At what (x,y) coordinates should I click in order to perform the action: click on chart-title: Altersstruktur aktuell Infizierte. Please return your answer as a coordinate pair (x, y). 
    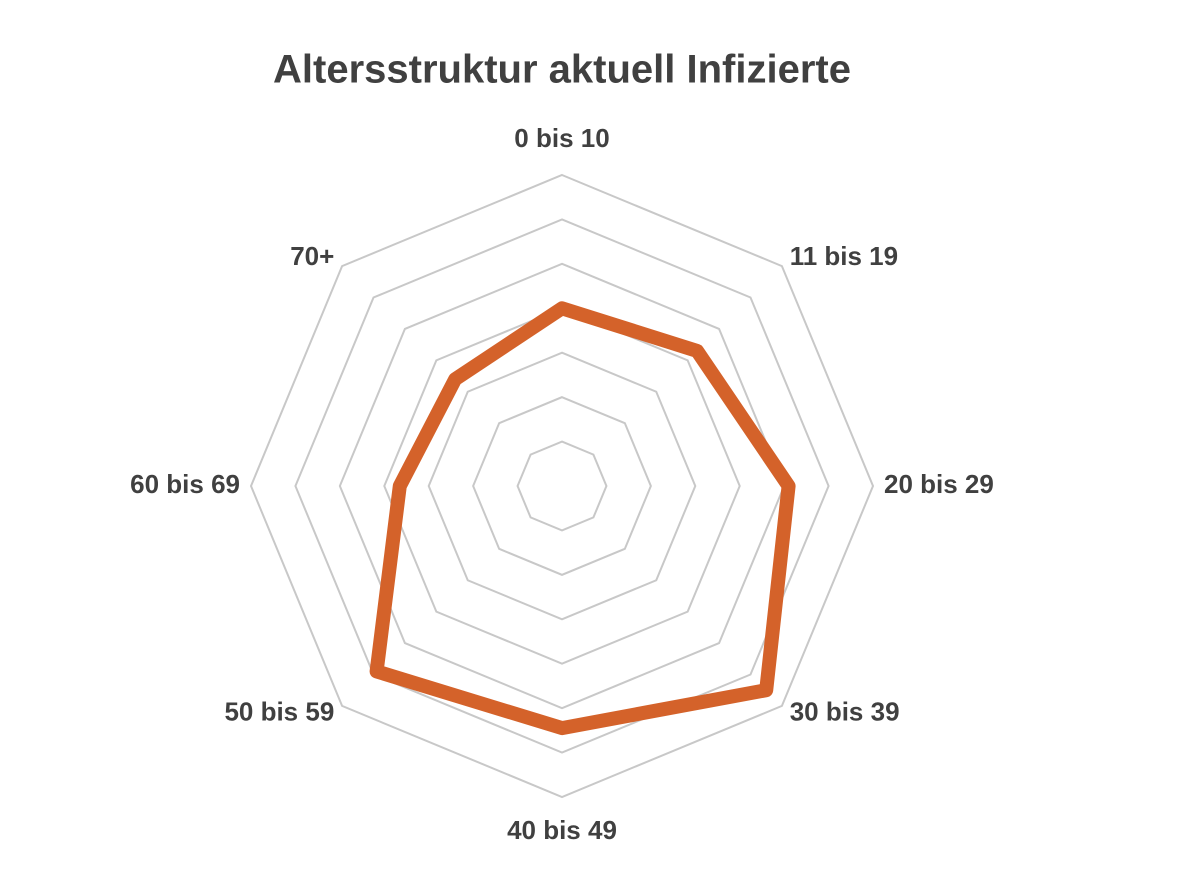
    Looking at the image, I should click on (562, 70).